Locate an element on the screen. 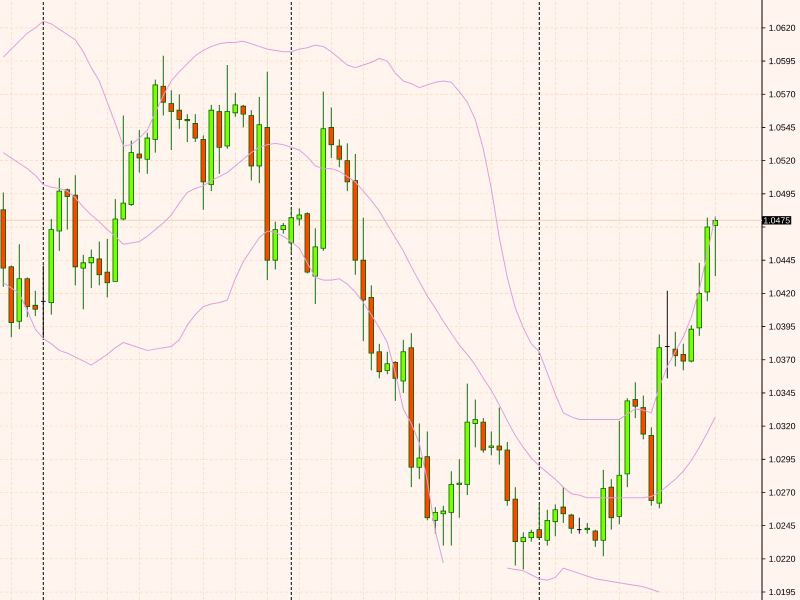 The height and width of the screenshot is (600, 800). y-tick-label: 1.0395 is located at coordinates (782, 326).